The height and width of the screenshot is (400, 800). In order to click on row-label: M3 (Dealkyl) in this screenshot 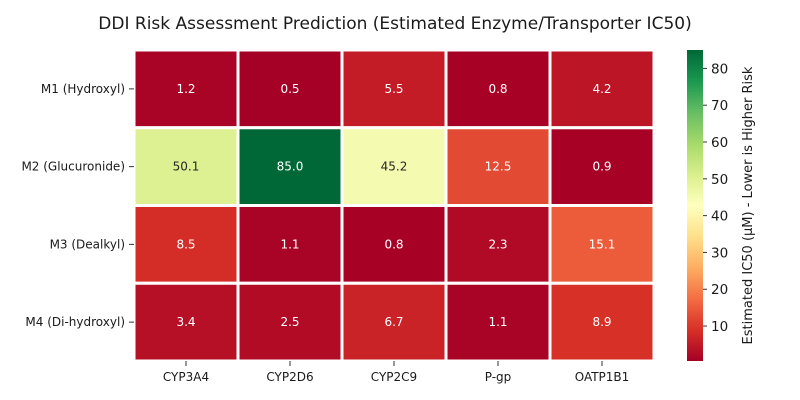, I will do `click(87, 244)`.